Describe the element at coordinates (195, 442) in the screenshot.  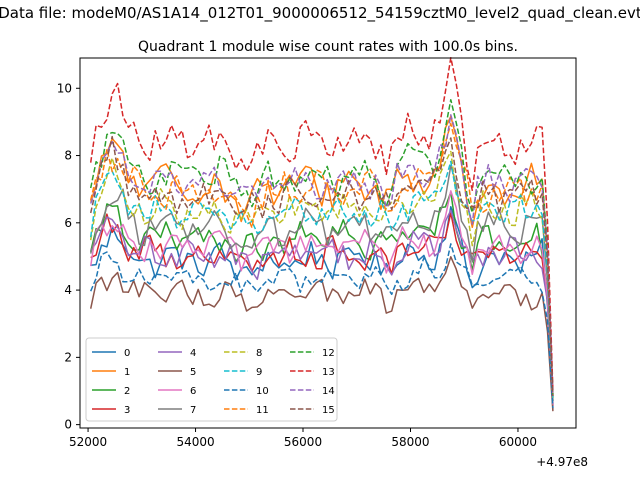
I see `x-tick-label: 54000` at that location.